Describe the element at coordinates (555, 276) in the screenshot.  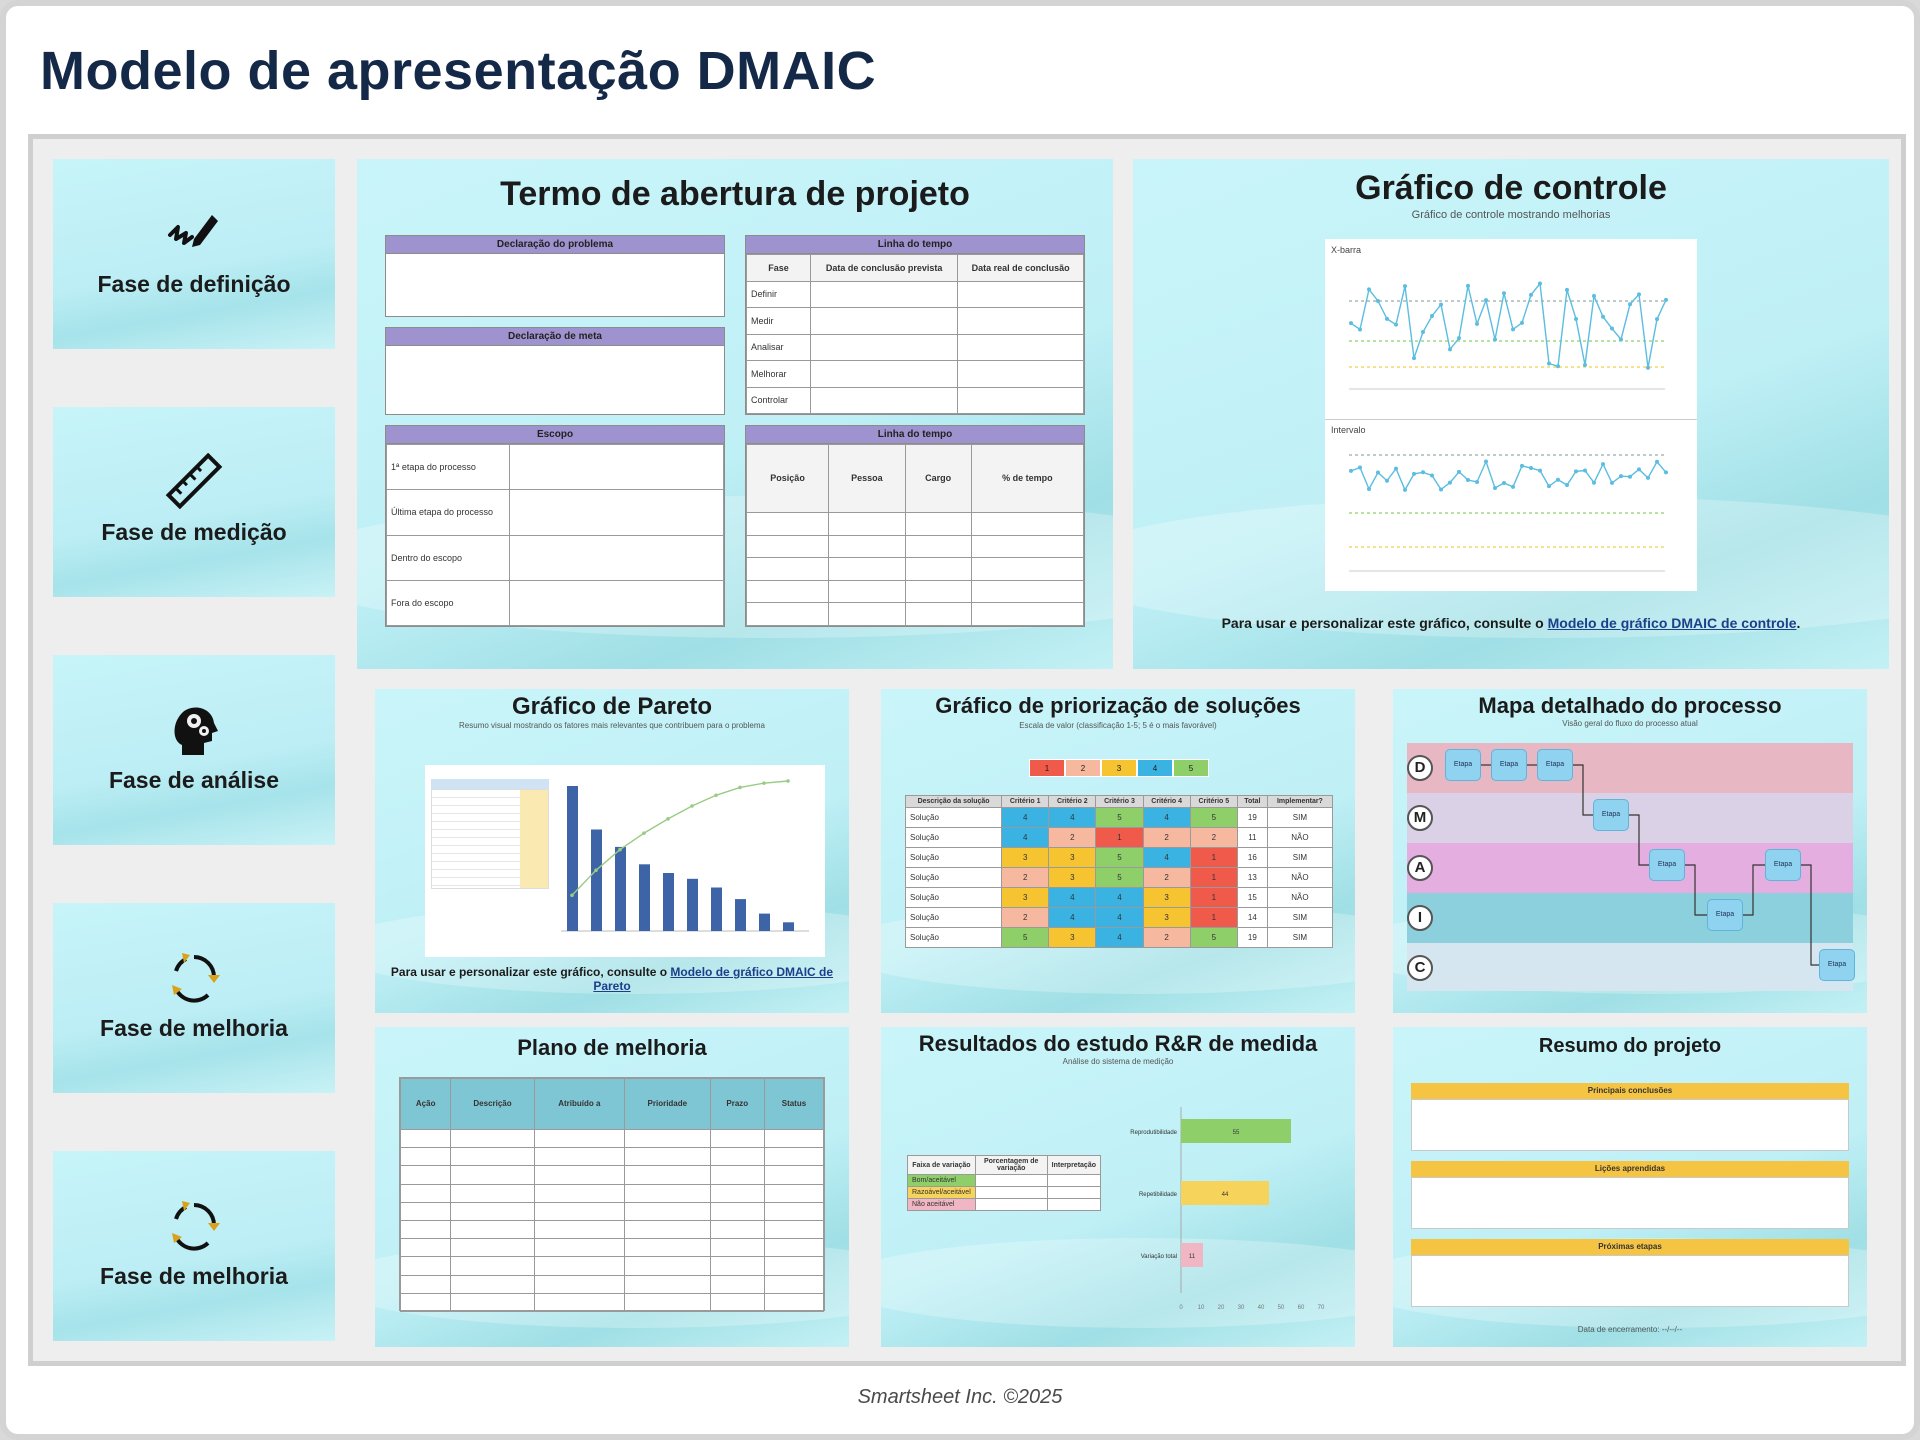
I see `problem-statement-box: Declaração do problema` at that location.